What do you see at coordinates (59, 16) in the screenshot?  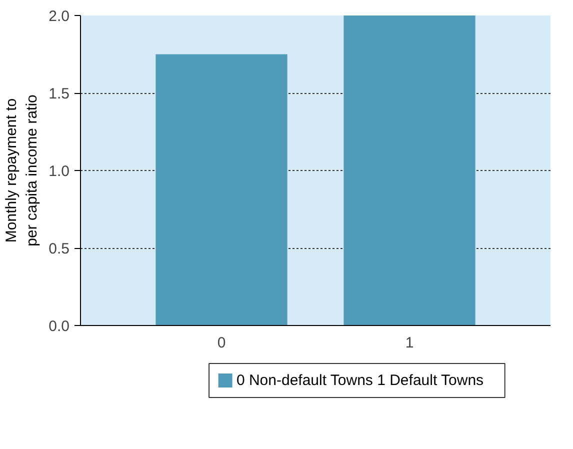 I see `y-tick-label: 2.0` at bounding box center [59, 16].